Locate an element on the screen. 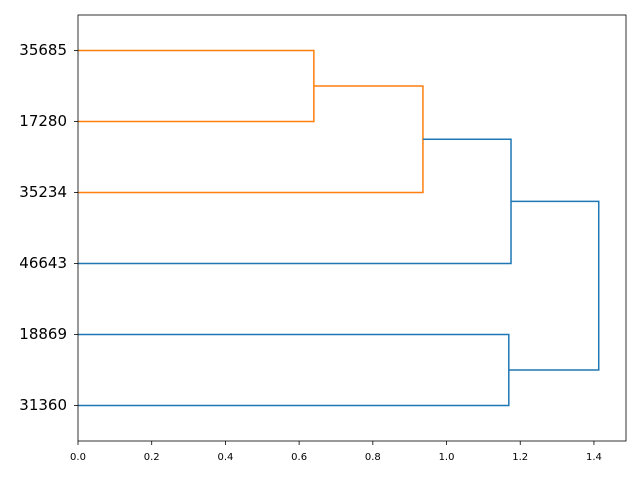 Image resolution: width=640 pixels, height=480 pixels. leaf-label: 17280 is located at coordinates (43, 121).